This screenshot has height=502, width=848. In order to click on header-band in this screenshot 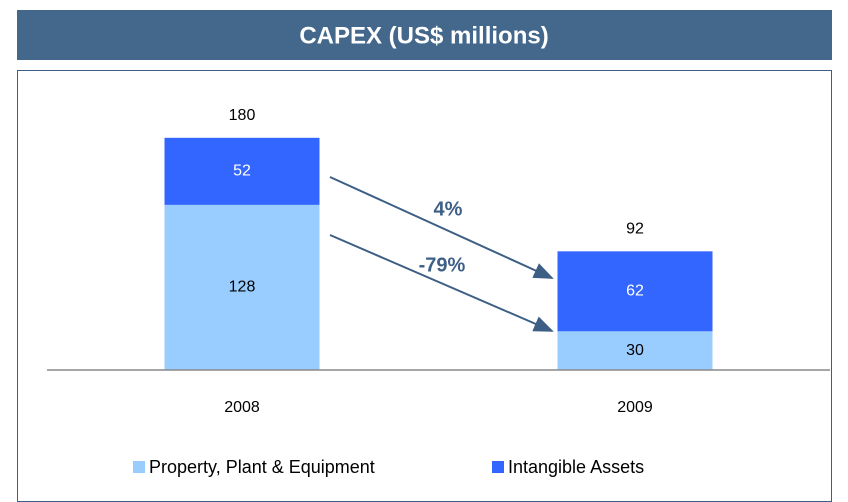, I will do `click(424, 35)`.